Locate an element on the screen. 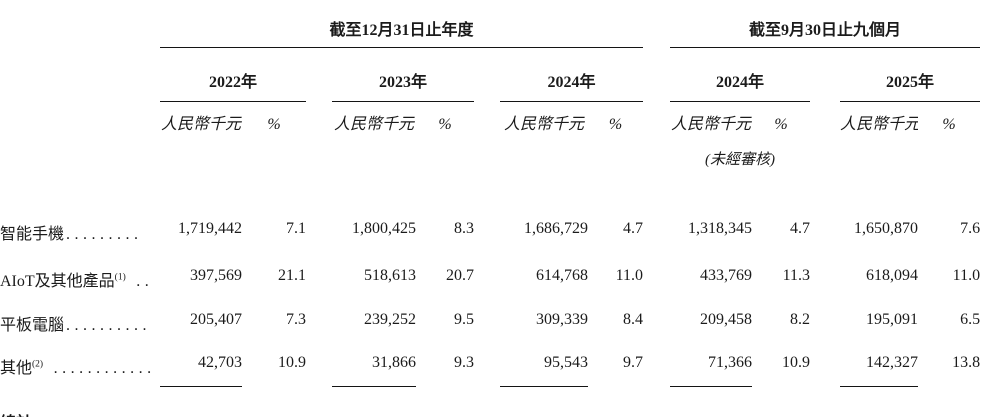  total-amount-cell: 2,606,382 is located at coordinates (879, 402).